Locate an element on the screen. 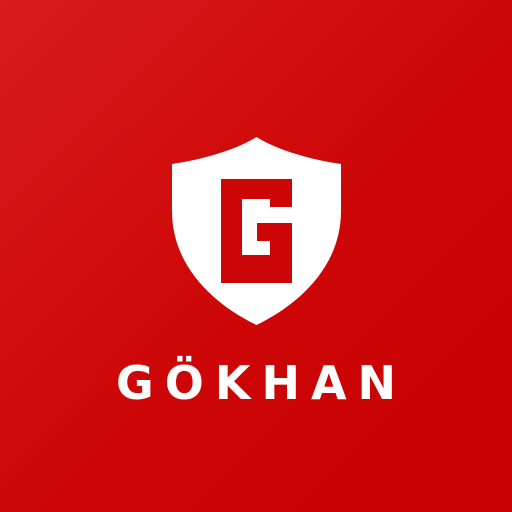 Image resolution: width=512 pixels, height=512 pixels. shield-icon is located at coordinates (256, 231).